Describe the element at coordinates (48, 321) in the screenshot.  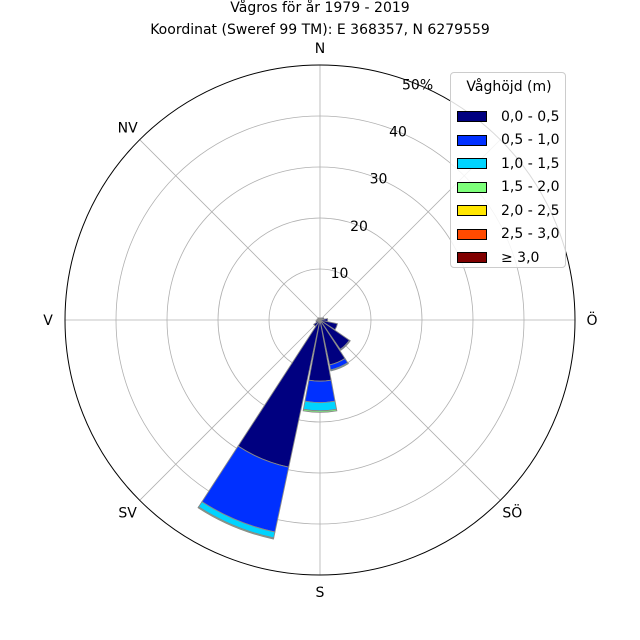
I see `direction-label: V` at that location.